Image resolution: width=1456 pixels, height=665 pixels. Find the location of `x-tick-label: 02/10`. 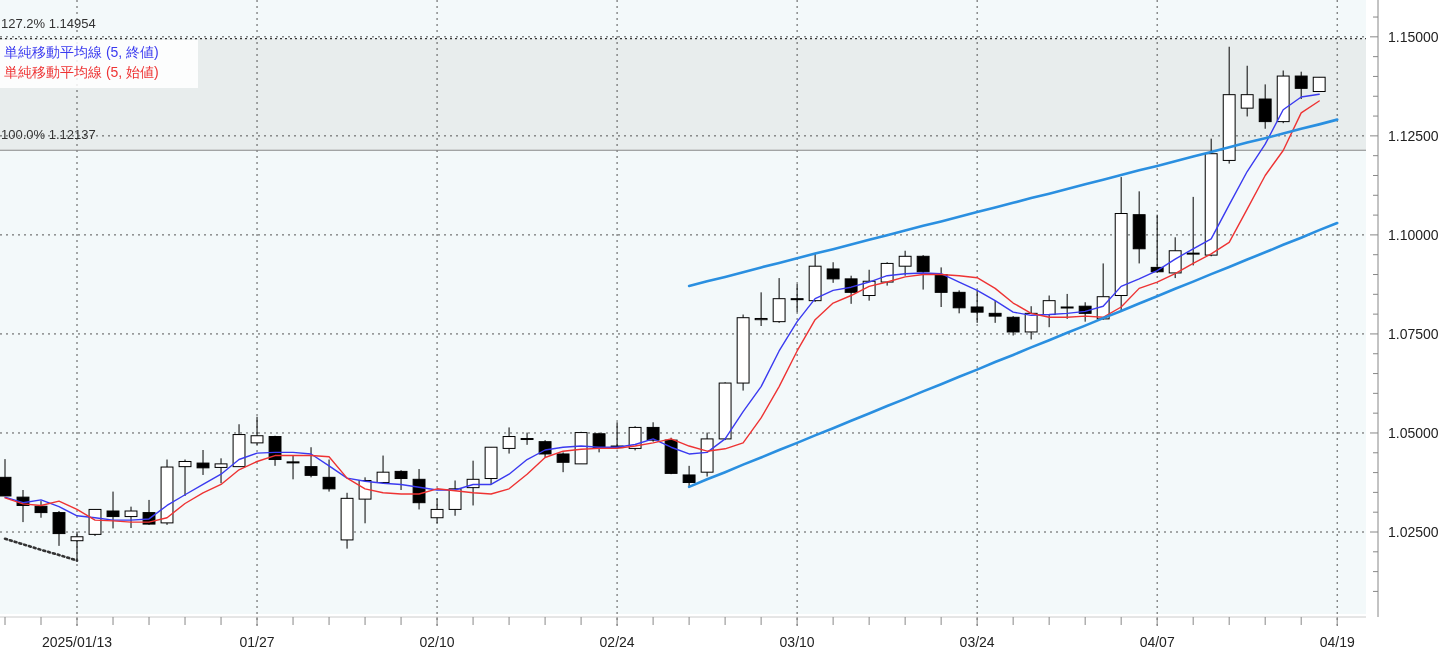

x-tick-label: 02/10 is located at coordinates (437, 642).